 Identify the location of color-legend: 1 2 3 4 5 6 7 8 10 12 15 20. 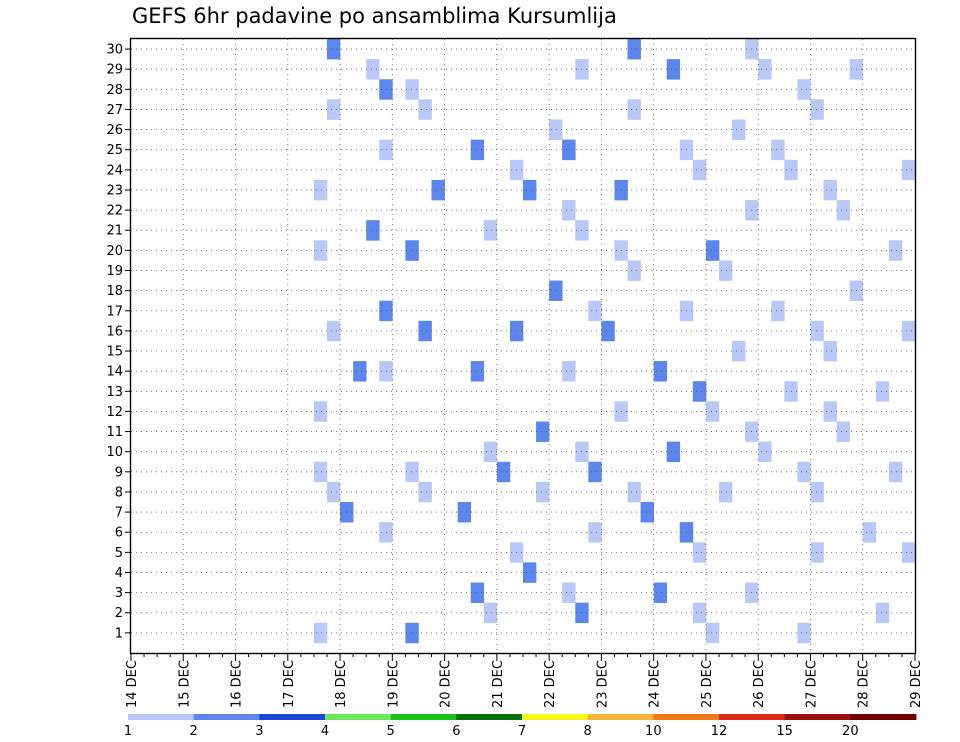
(520, 726).